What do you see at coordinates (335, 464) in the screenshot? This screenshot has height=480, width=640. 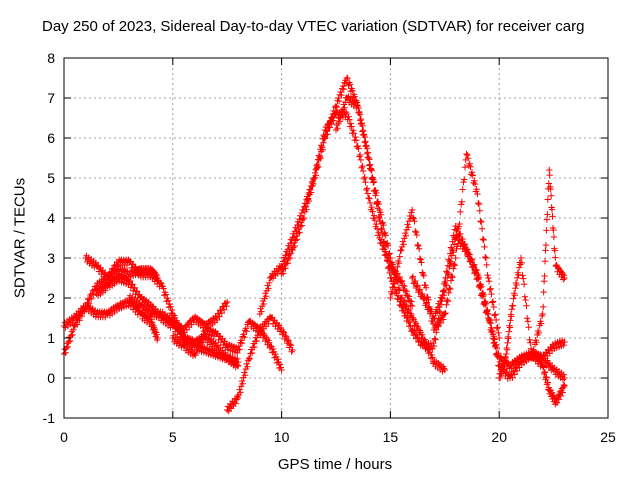 I see `x-axis-label: GPS time / hours` at bounding box center [335, 464].